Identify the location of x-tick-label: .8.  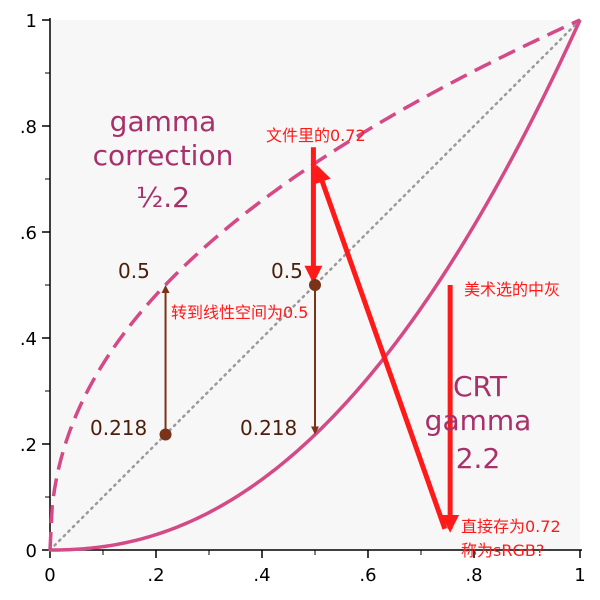
(473, 575).